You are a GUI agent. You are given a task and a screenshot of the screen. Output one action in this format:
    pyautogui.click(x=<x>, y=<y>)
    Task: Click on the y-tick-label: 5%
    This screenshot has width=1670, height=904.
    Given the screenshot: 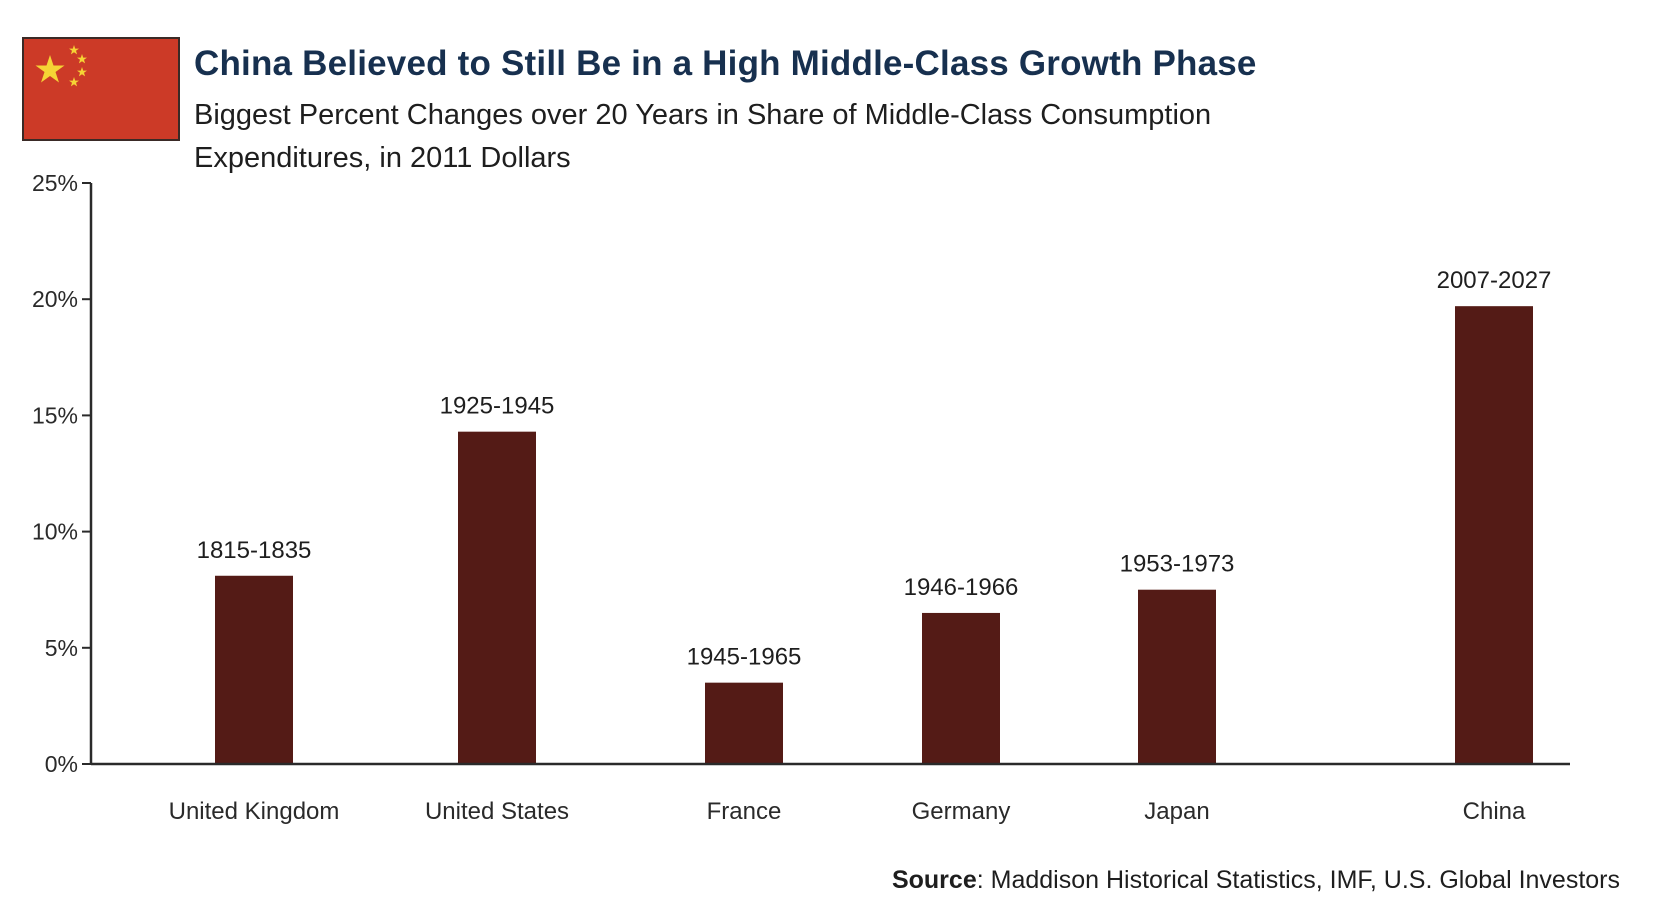 What is the action you would take?
    pyautogui.click(x=61, y=648)
    